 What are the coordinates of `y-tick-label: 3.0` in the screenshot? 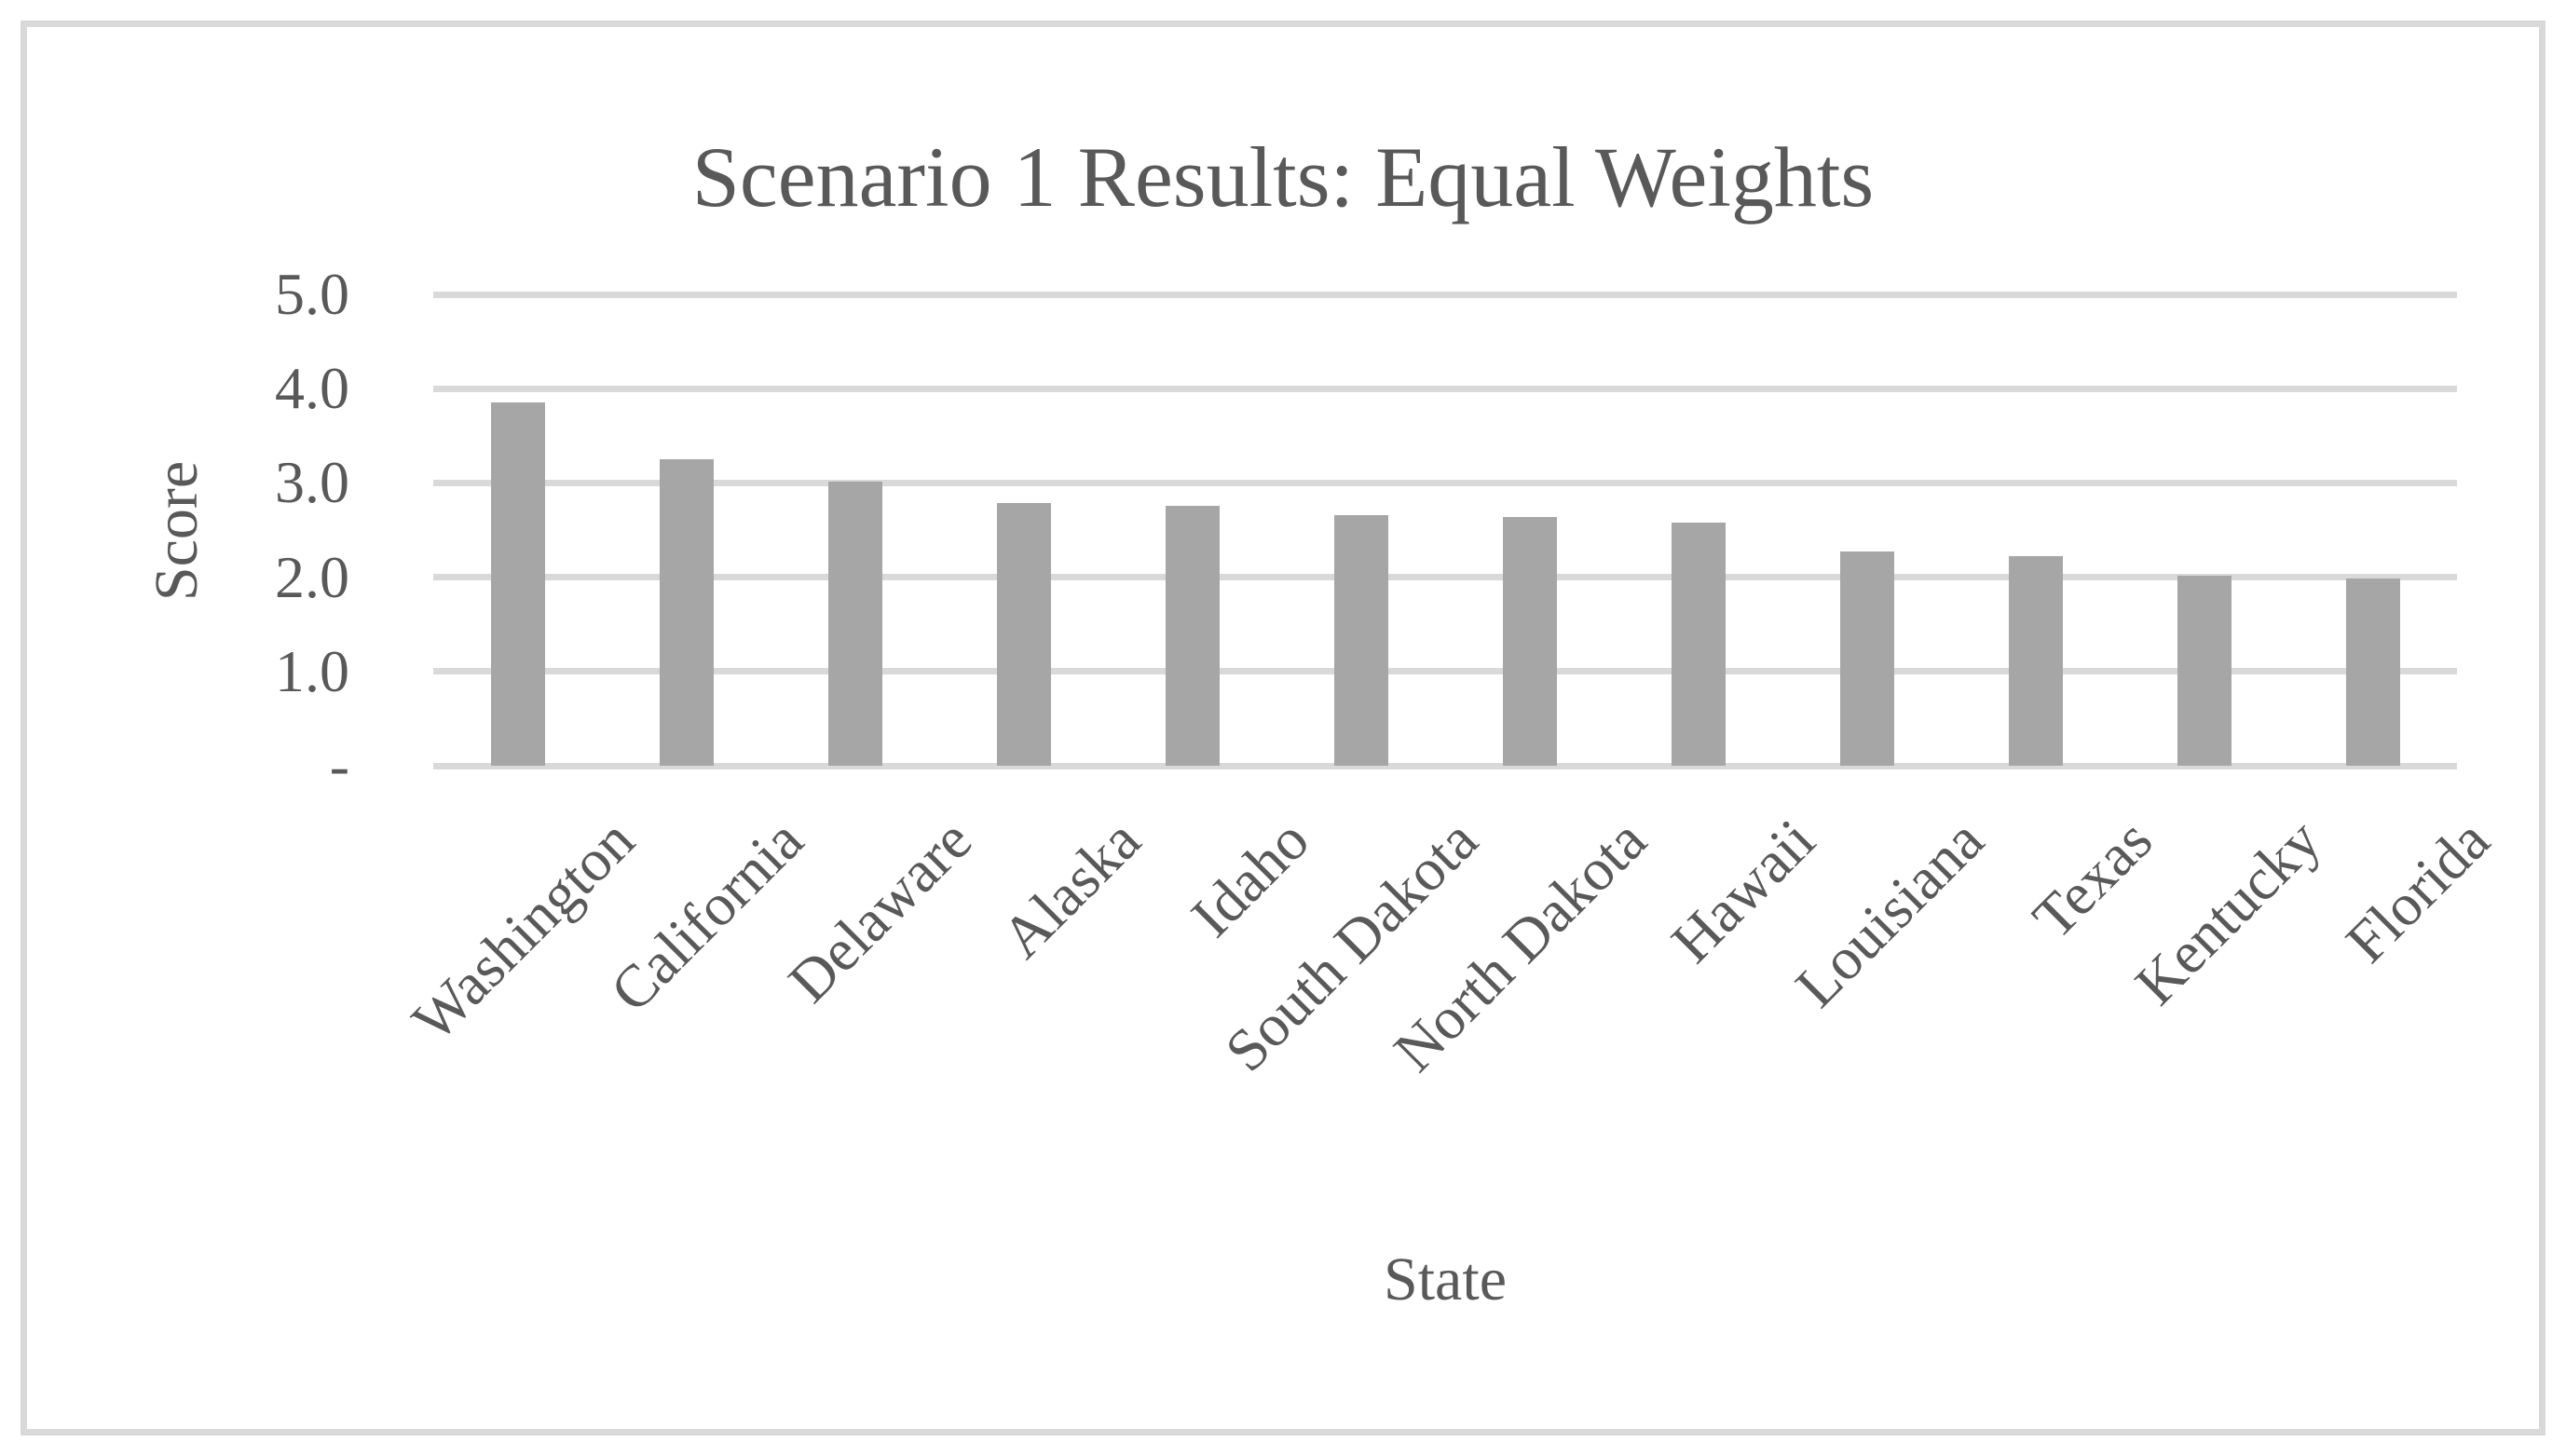 It's located at (312, 482).